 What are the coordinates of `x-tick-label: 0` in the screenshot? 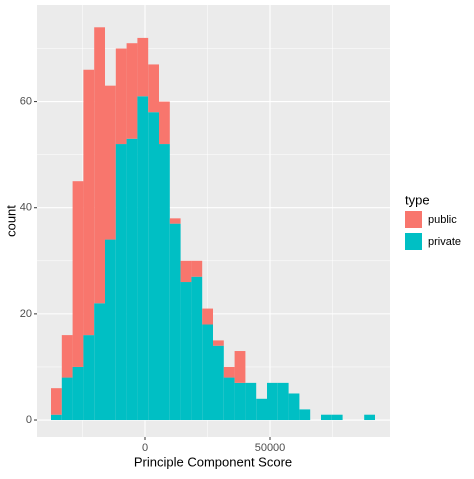 It's located at (145, 448).